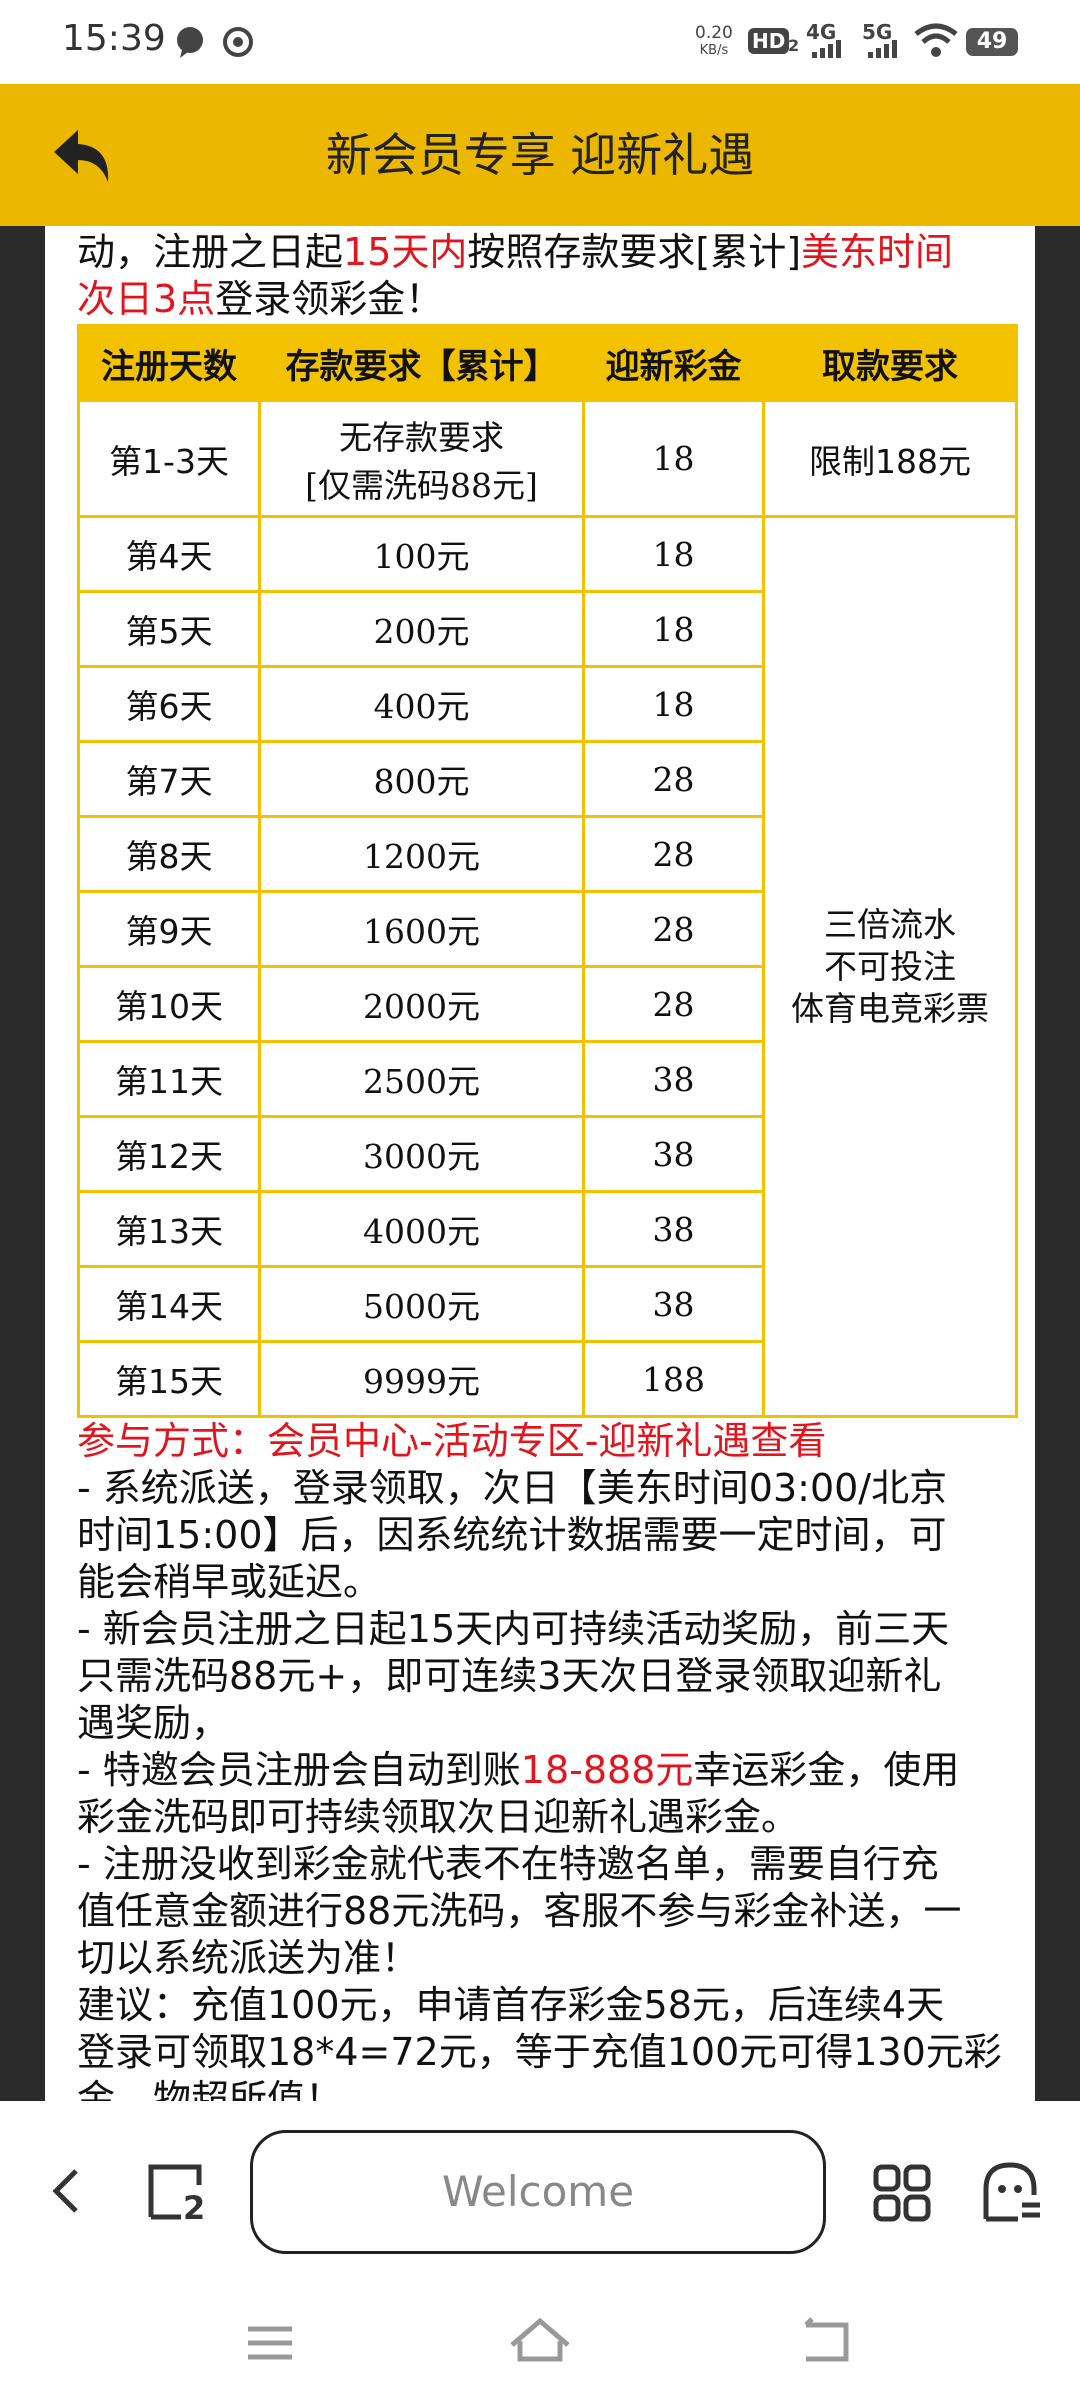 This screenshot has width=1080, height=2408. I want to click on net2: 5G, so click(877, 32).